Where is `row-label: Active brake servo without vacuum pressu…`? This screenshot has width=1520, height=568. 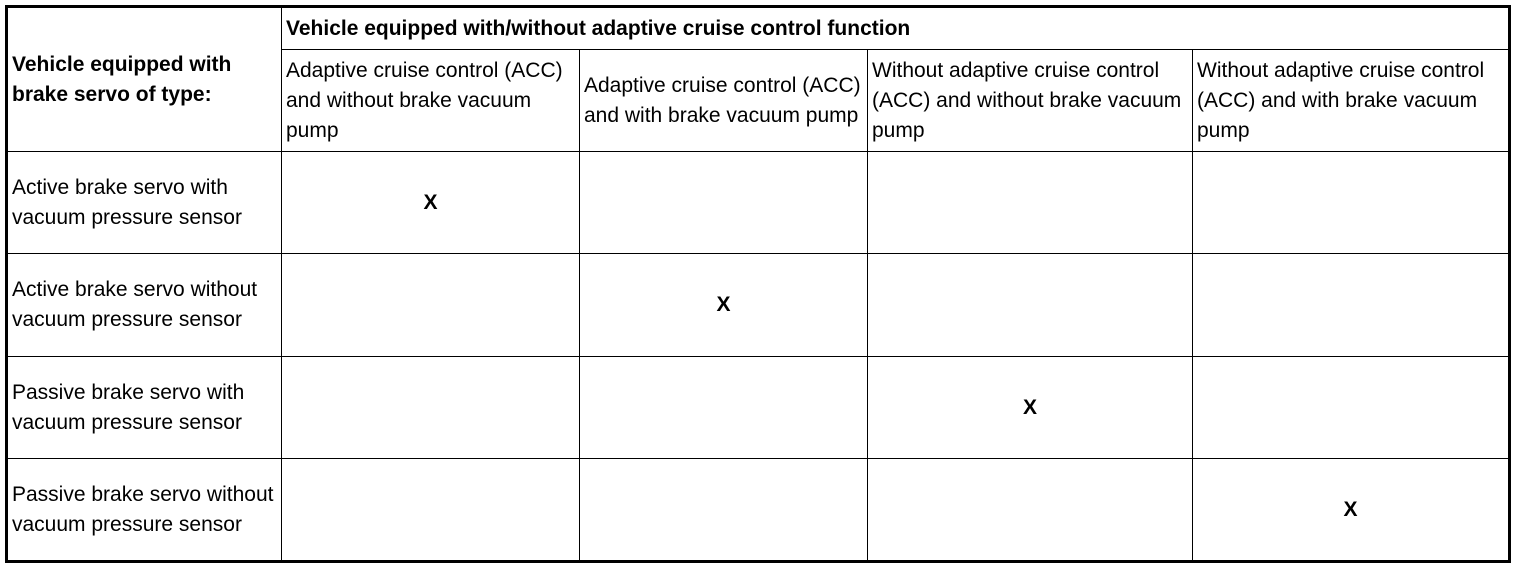 row-label: Active brake servo without vacuum pressu… is located at coordinates (144, 305).